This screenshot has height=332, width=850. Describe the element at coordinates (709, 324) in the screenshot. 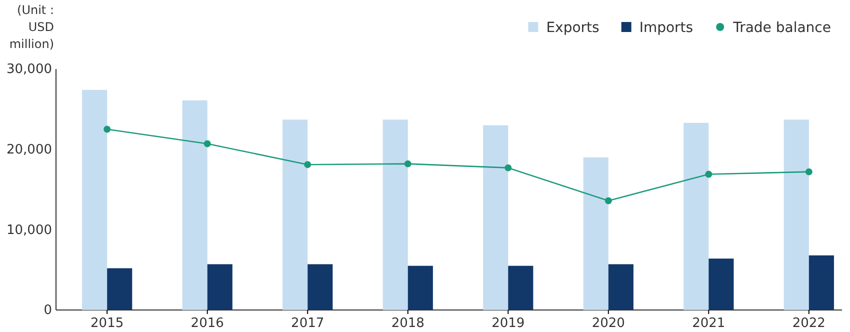

I see `x-tick-label: 2021` at that location.